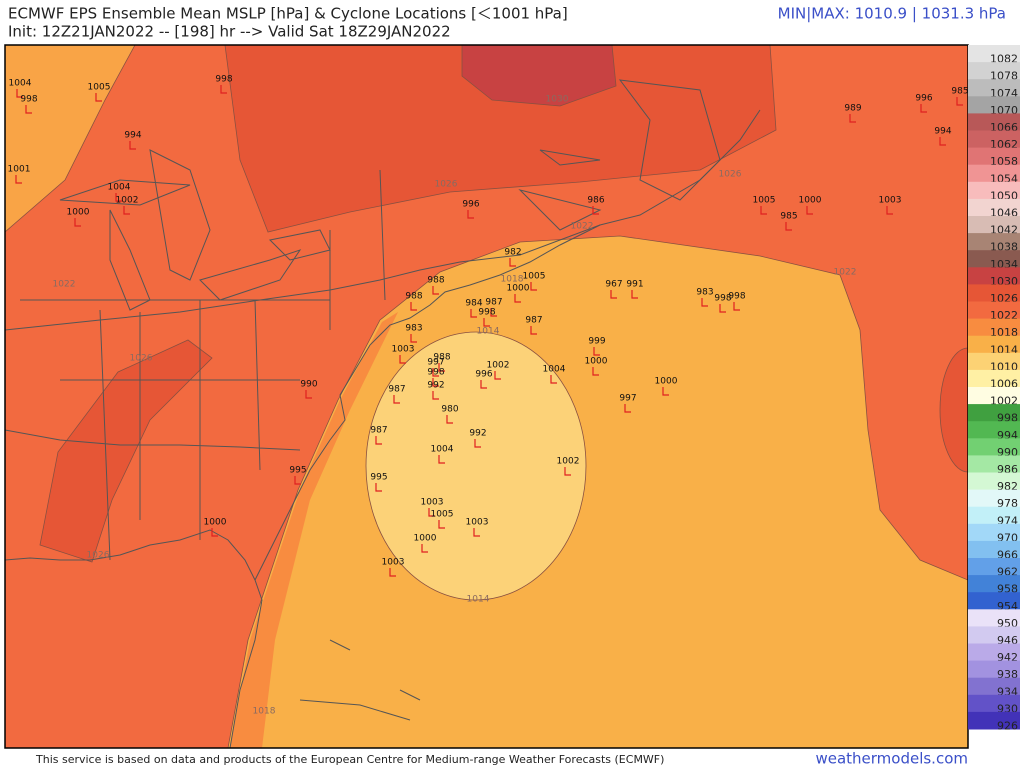 The image size is (1024, 772). Describe the element at coordinates (19, 170) in the screenshot. I see `cyclone-pressure: 1001` at that location.